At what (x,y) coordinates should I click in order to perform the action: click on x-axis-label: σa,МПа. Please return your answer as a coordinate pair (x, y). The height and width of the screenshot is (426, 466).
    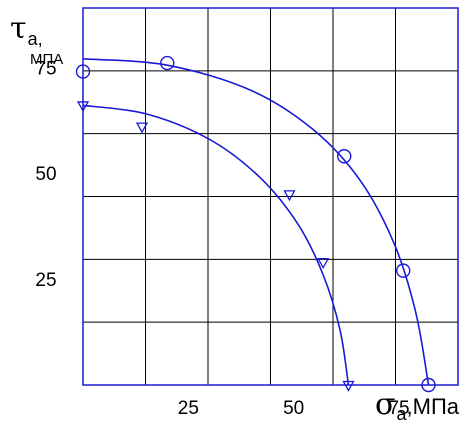
    Looking at the image, I should click on (417, 405).